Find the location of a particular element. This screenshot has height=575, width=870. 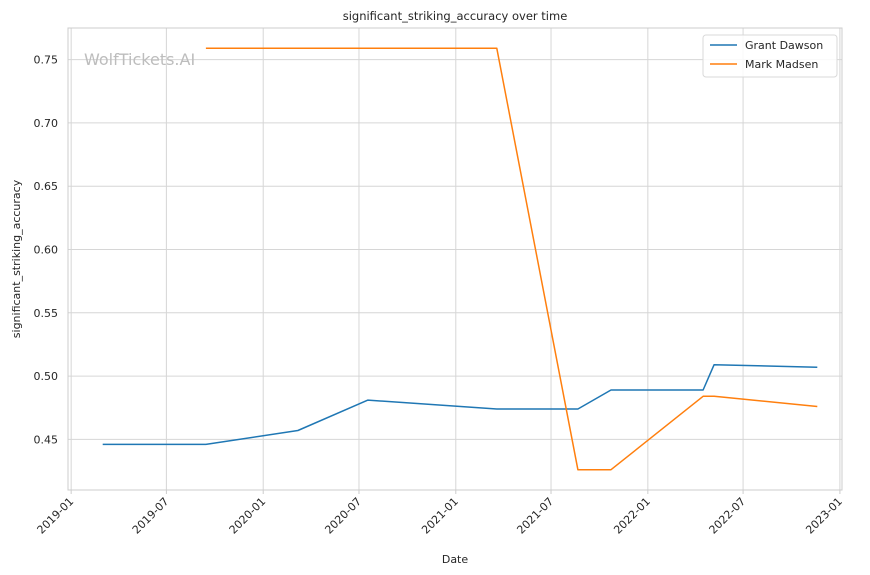

chart-title: significant_striking_accuracy over time is located at coordinates (455, 16).